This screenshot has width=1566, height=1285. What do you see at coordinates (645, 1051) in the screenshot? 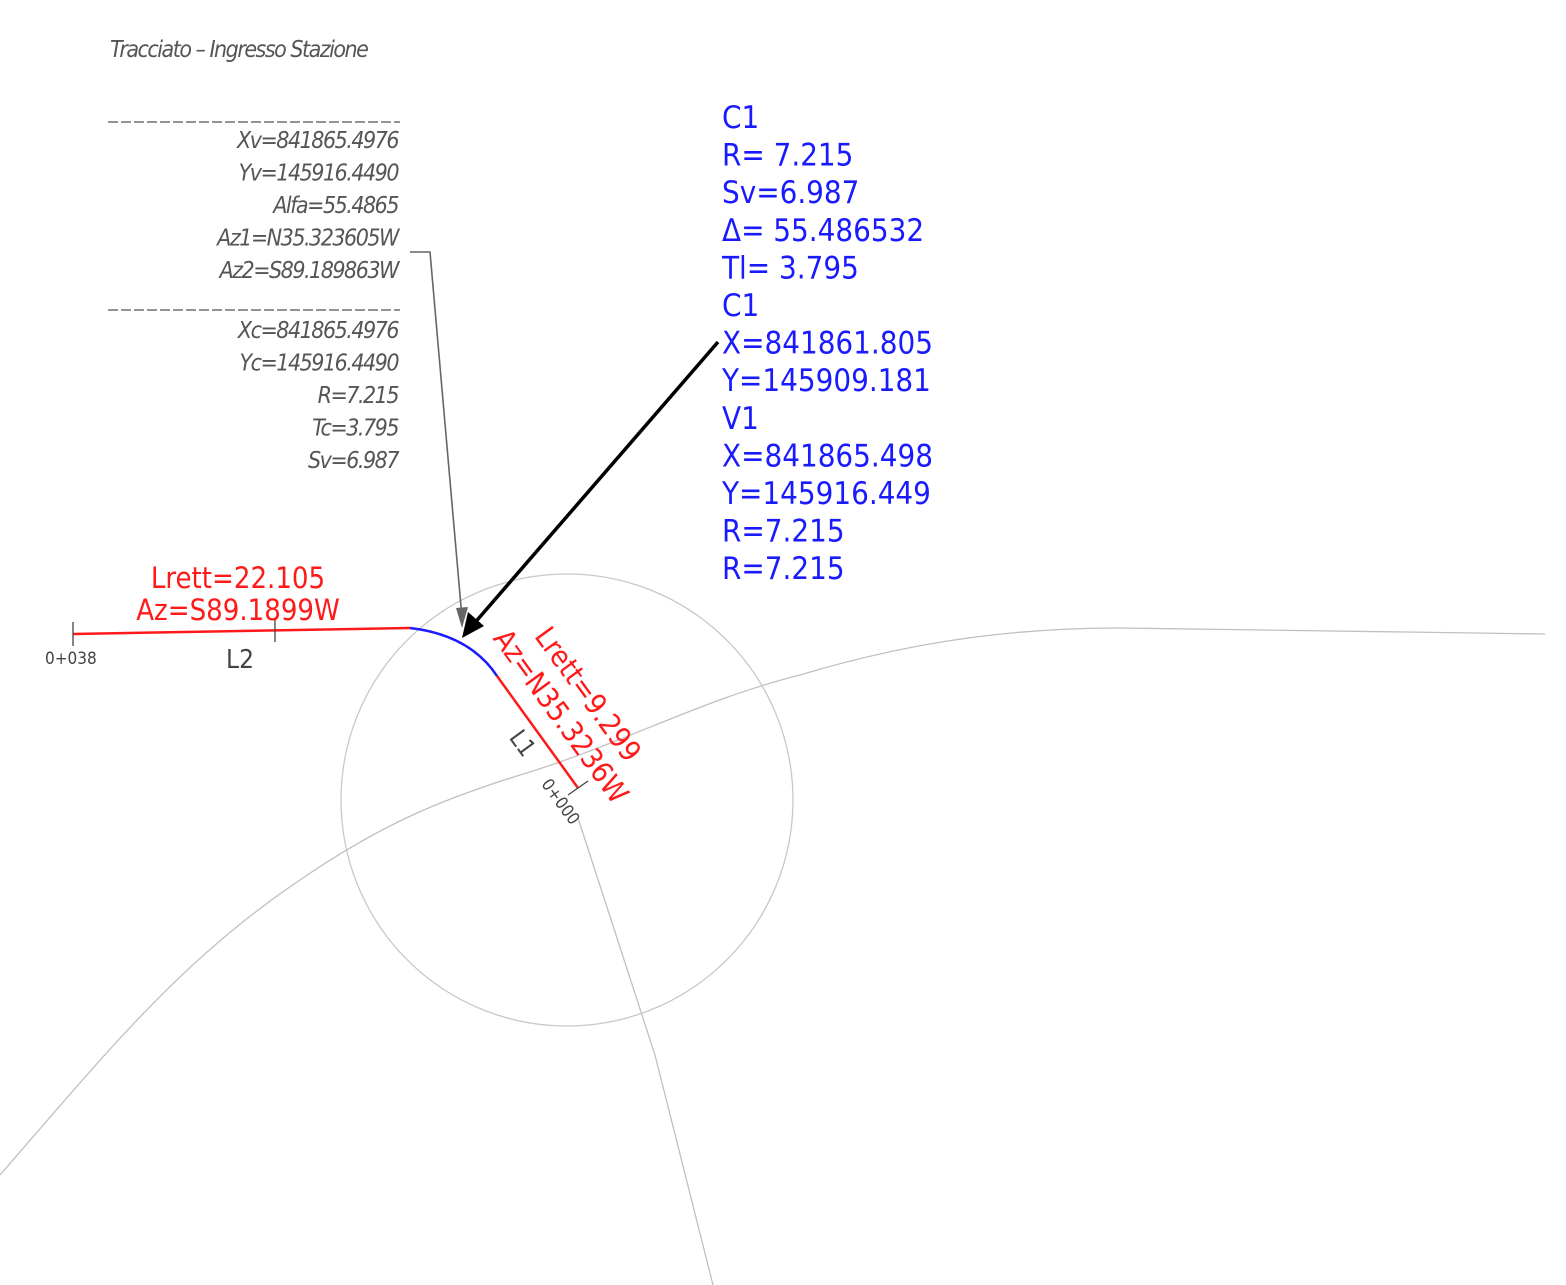
I see `radial-line` at bounding box center [645, 1051].